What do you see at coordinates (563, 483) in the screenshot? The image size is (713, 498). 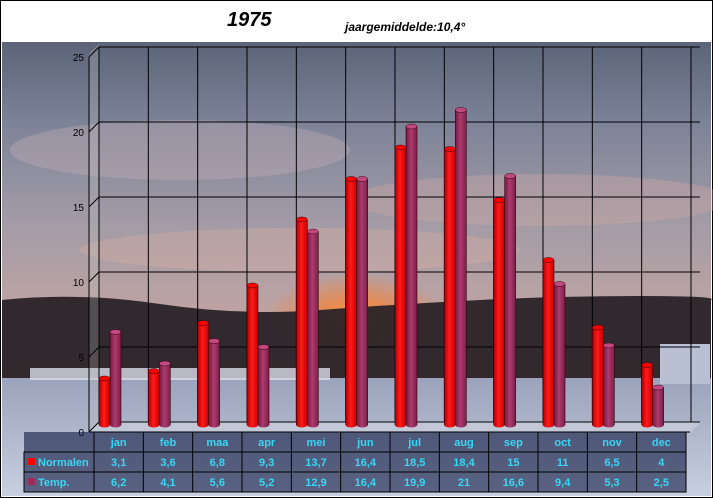 I see `data-label: 9,4` at bounding box center [563, 483].